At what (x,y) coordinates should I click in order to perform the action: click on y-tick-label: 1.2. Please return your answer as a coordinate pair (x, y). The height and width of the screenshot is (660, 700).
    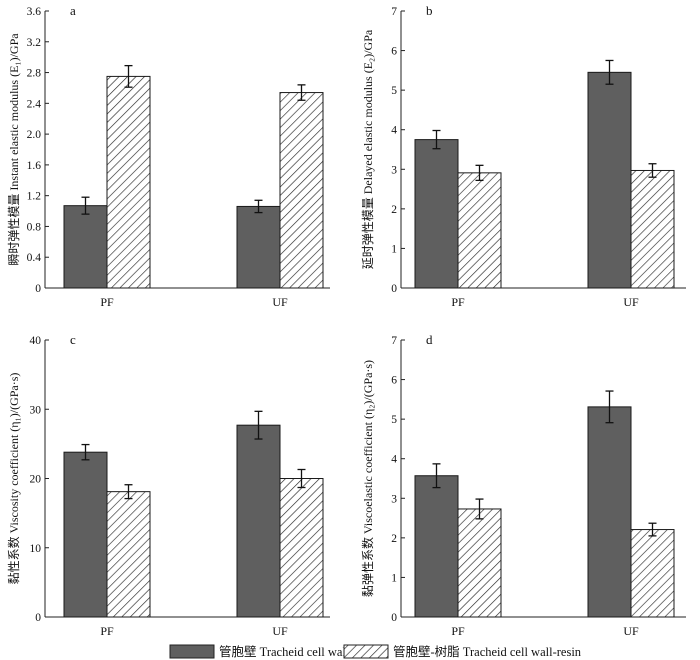
    Looking at the image, I should click on (34, 197).